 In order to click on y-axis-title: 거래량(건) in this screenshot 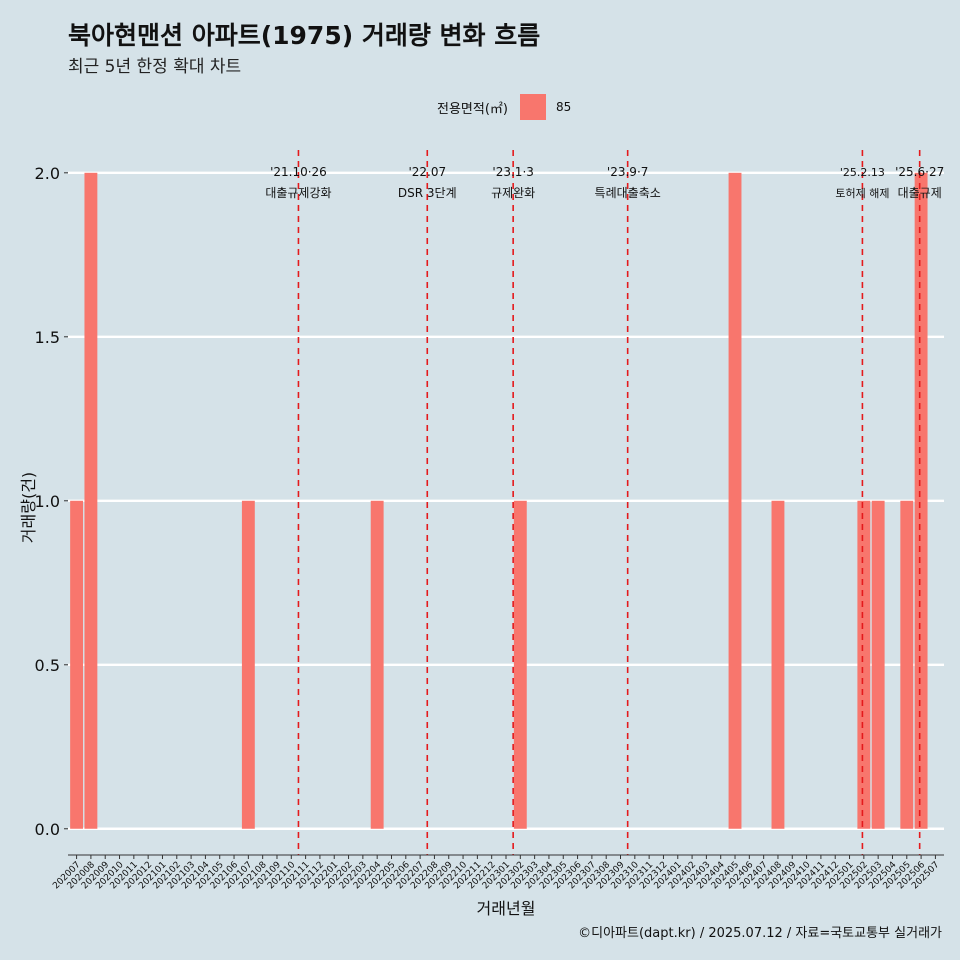, I will do `click(28, 507)`.